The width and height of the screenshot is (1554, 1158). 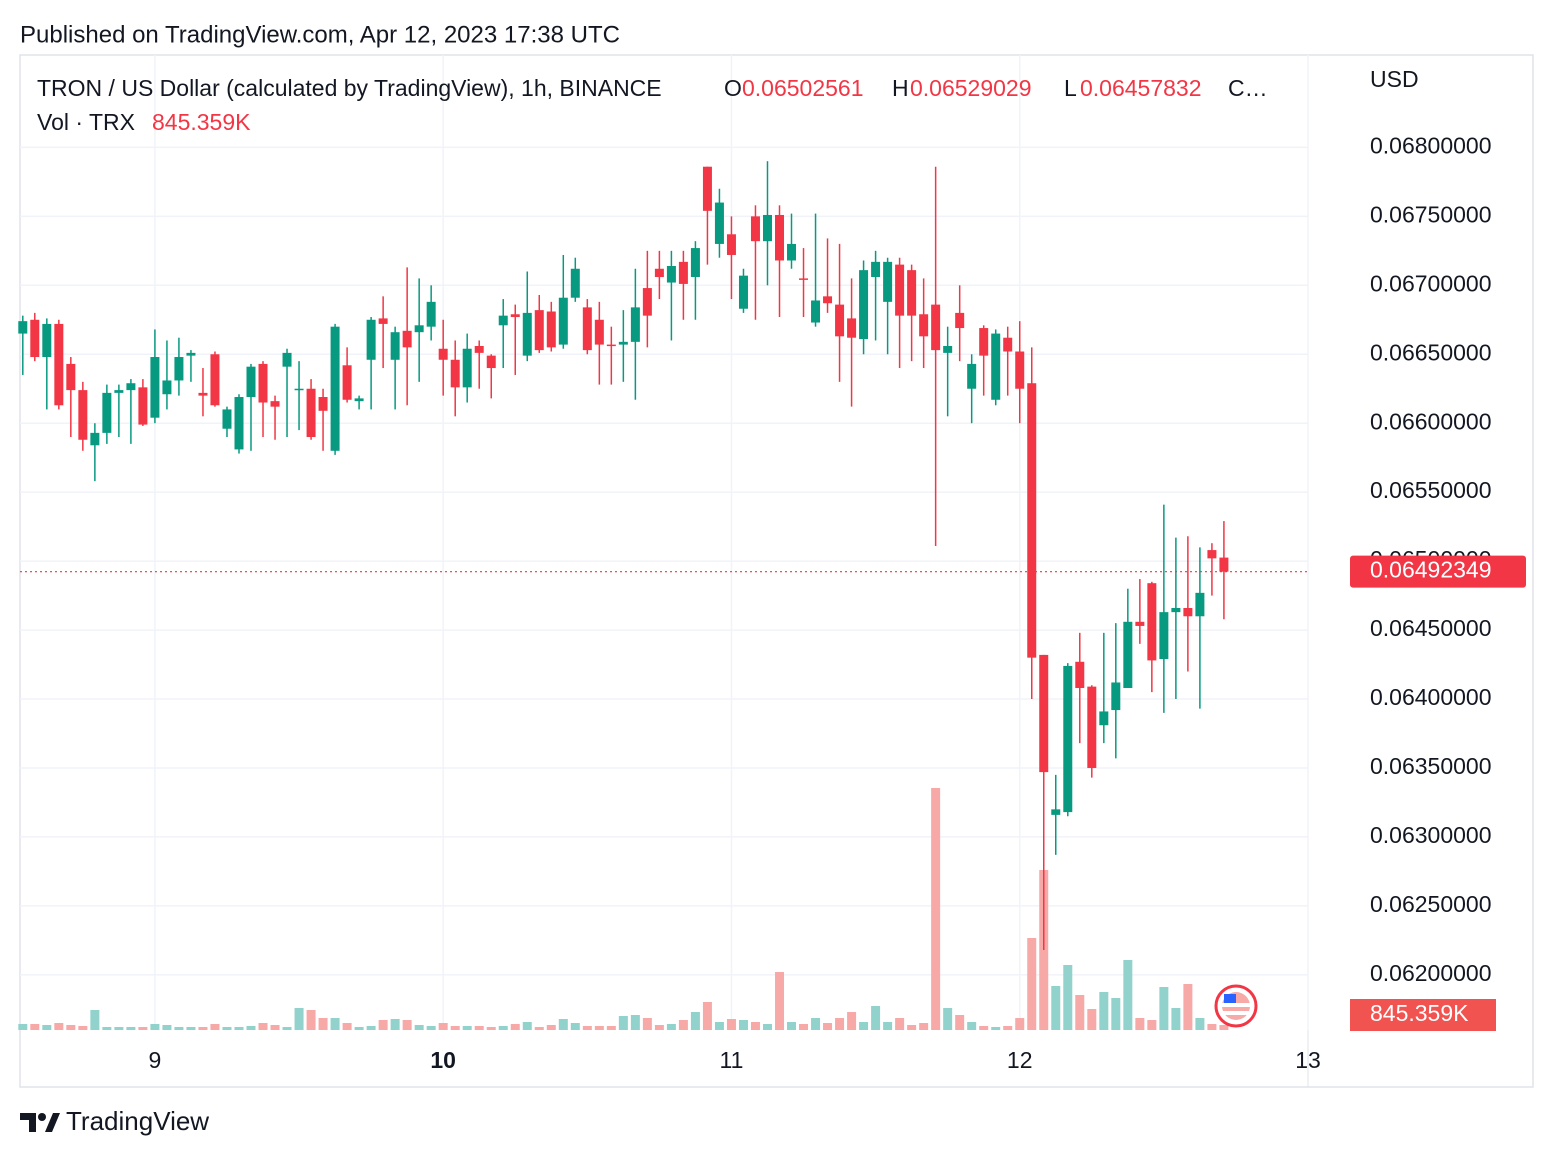 What do you see at coordinates (1020, 1060) in the screenshot?
I see `x-tick-label: 12` at bounding box center [1020, 1060].